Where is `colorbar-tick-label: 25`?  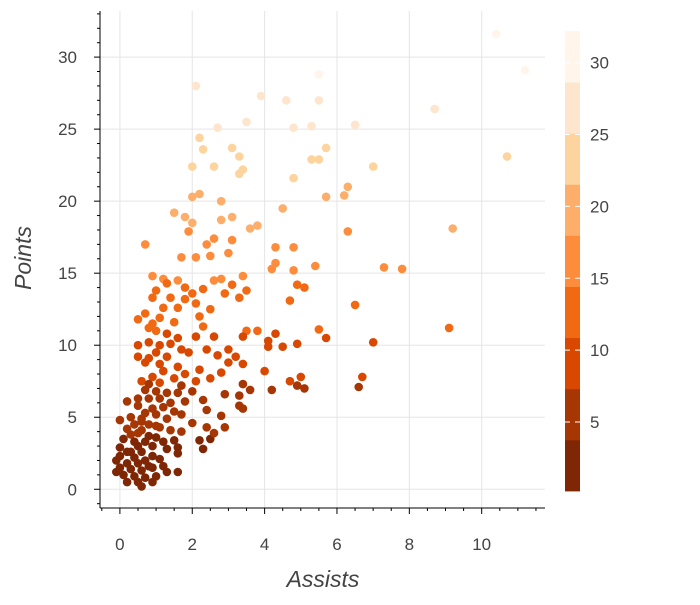 colorbar-tick-label: 25 is located at coordinates (599, 135).